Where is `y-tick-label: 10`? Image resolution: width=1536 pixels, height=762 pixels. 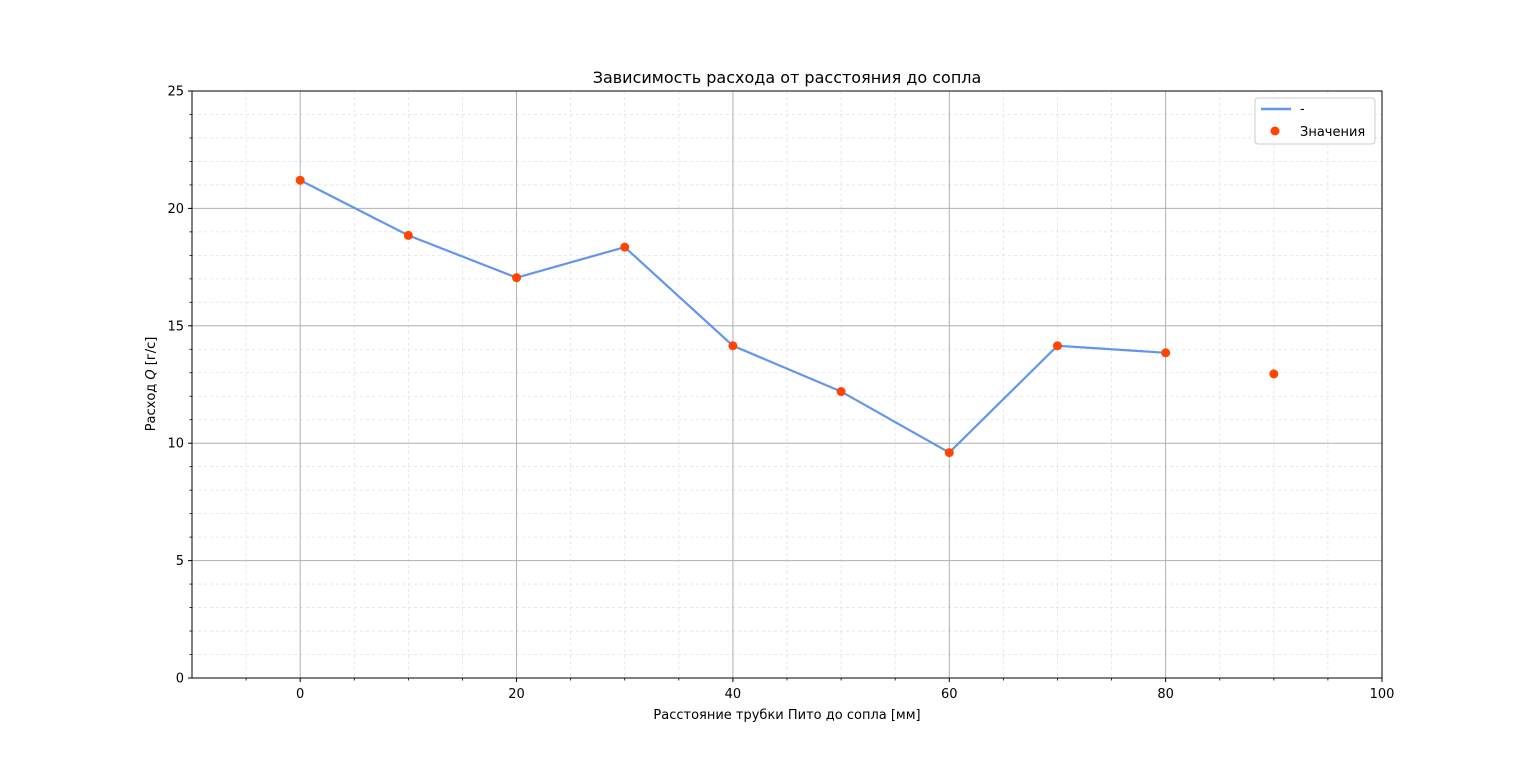
y-tick-label: 10 is located at coordinates (175, 444).